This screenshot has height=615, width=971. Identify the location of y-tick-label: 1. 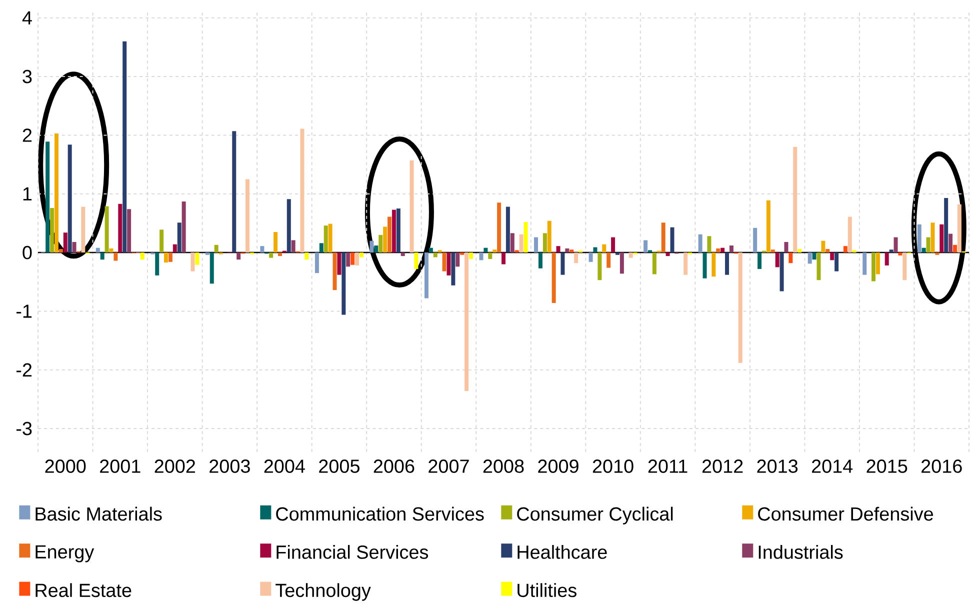
(27, 193).